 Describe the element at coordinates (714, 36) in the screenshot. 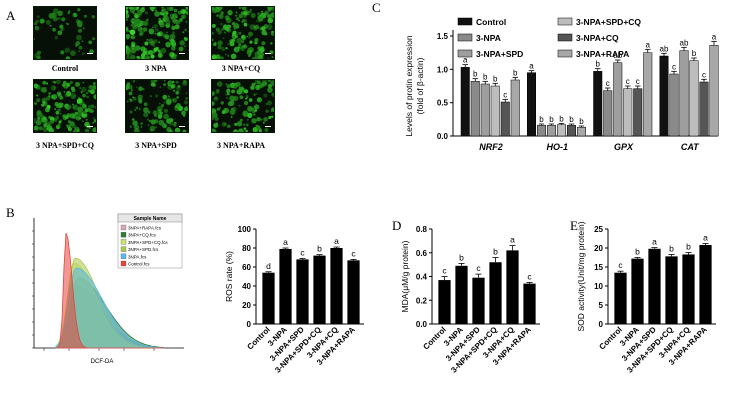

I see `significance-letter: a` at that location.